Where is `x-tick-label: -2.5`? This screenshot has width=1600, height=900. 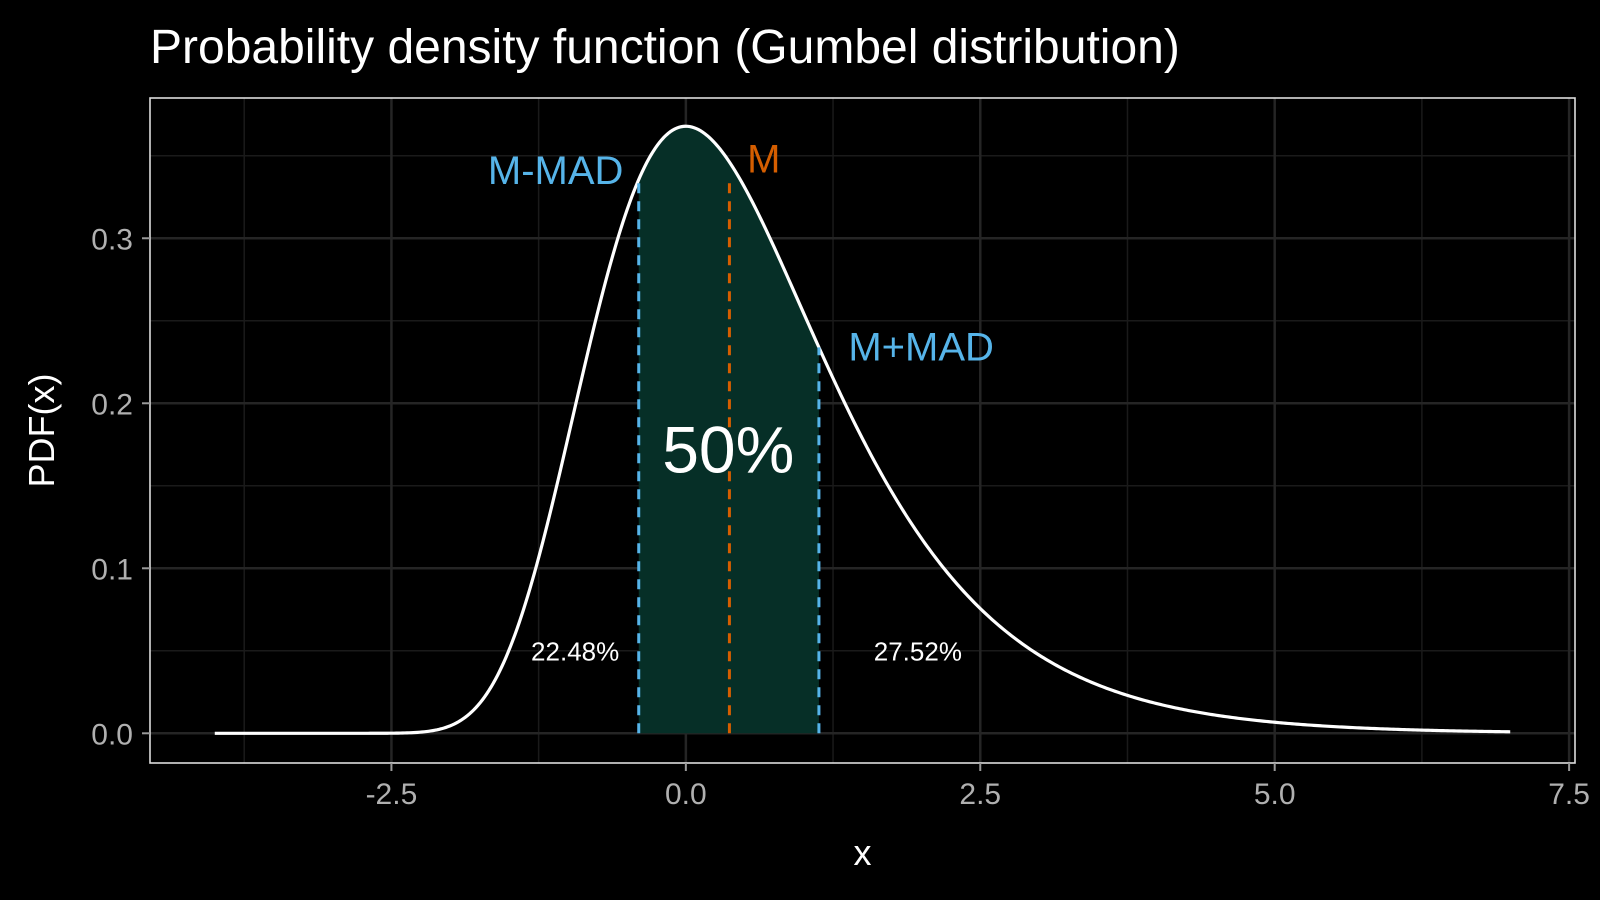
x-tick-label: -2.5 is located at coordinates (392, 794).